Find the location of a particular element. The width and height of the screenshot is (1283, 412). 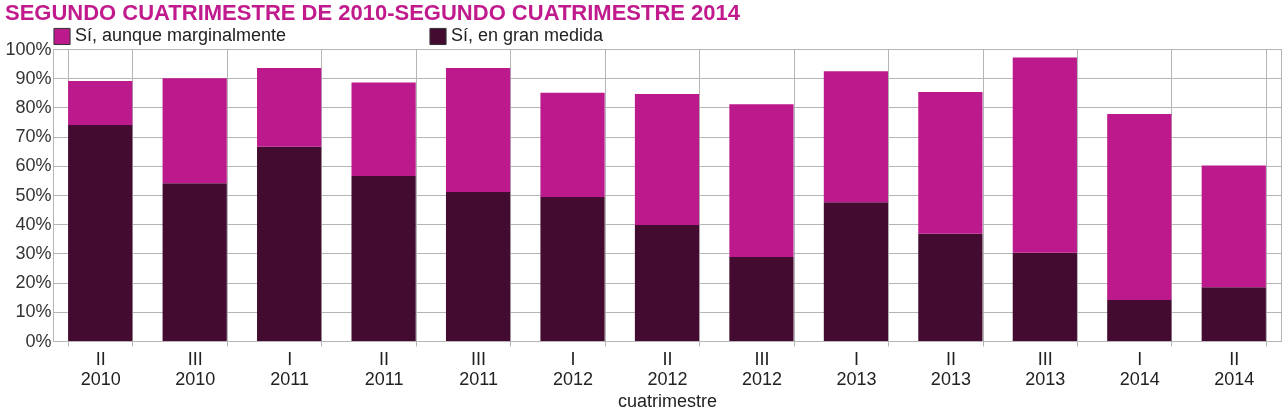

x-tick-label: III 2013 is located at coordinates (1045, 368).